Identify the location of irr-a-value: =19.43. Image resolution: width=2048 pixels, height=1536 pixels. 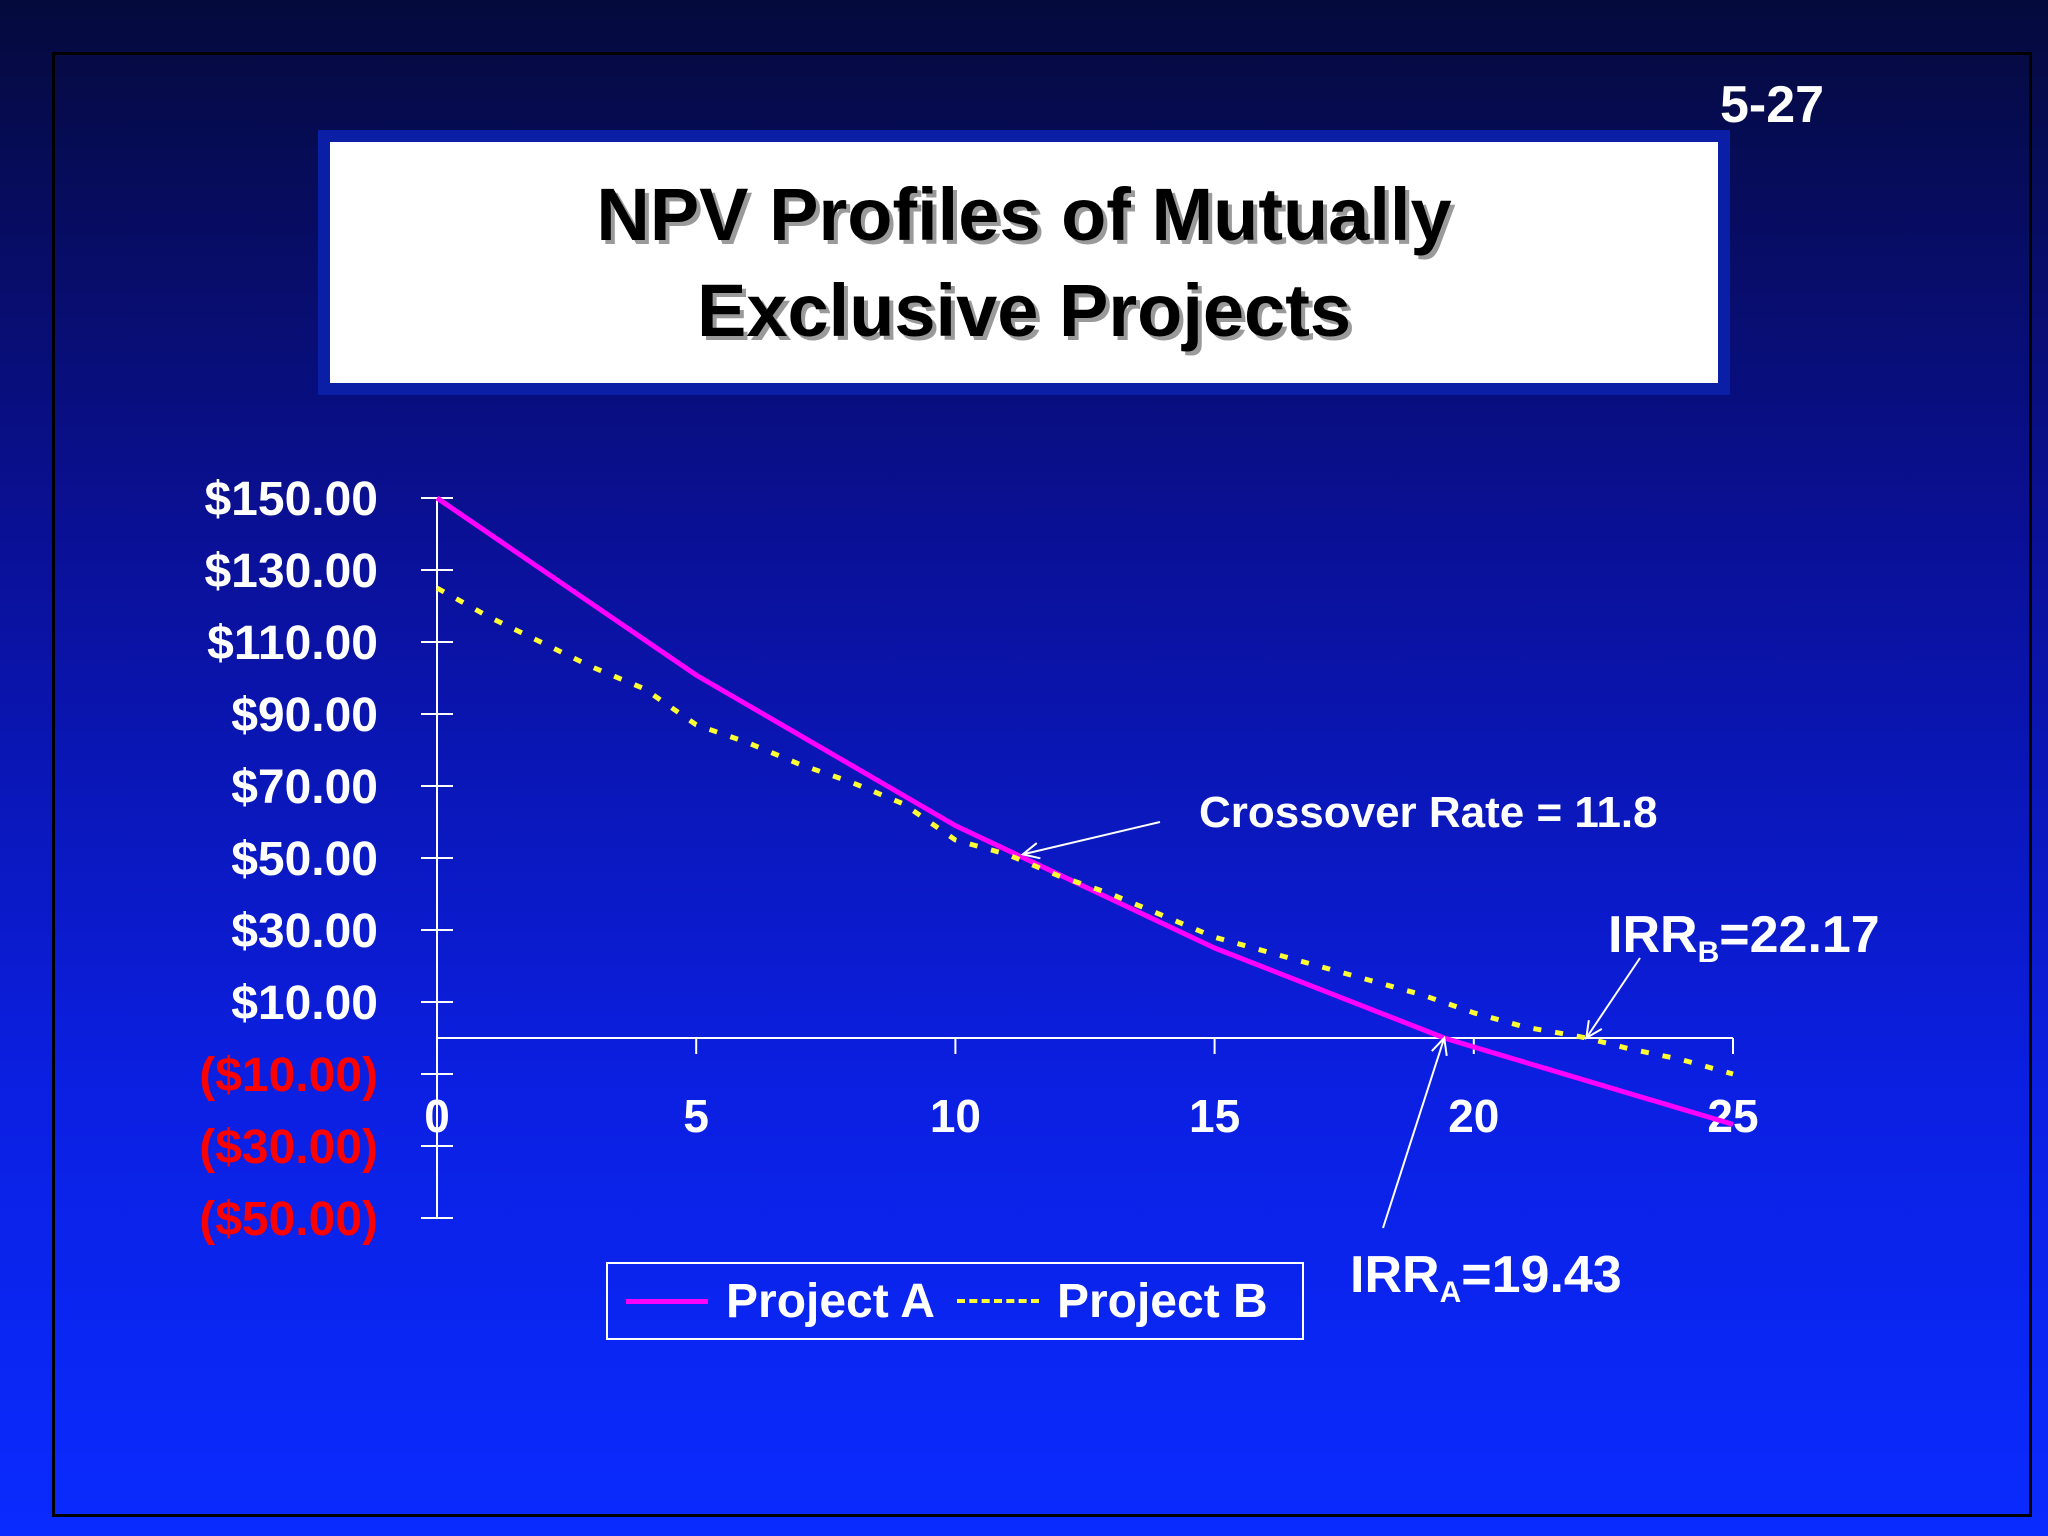
(1541, 1275).